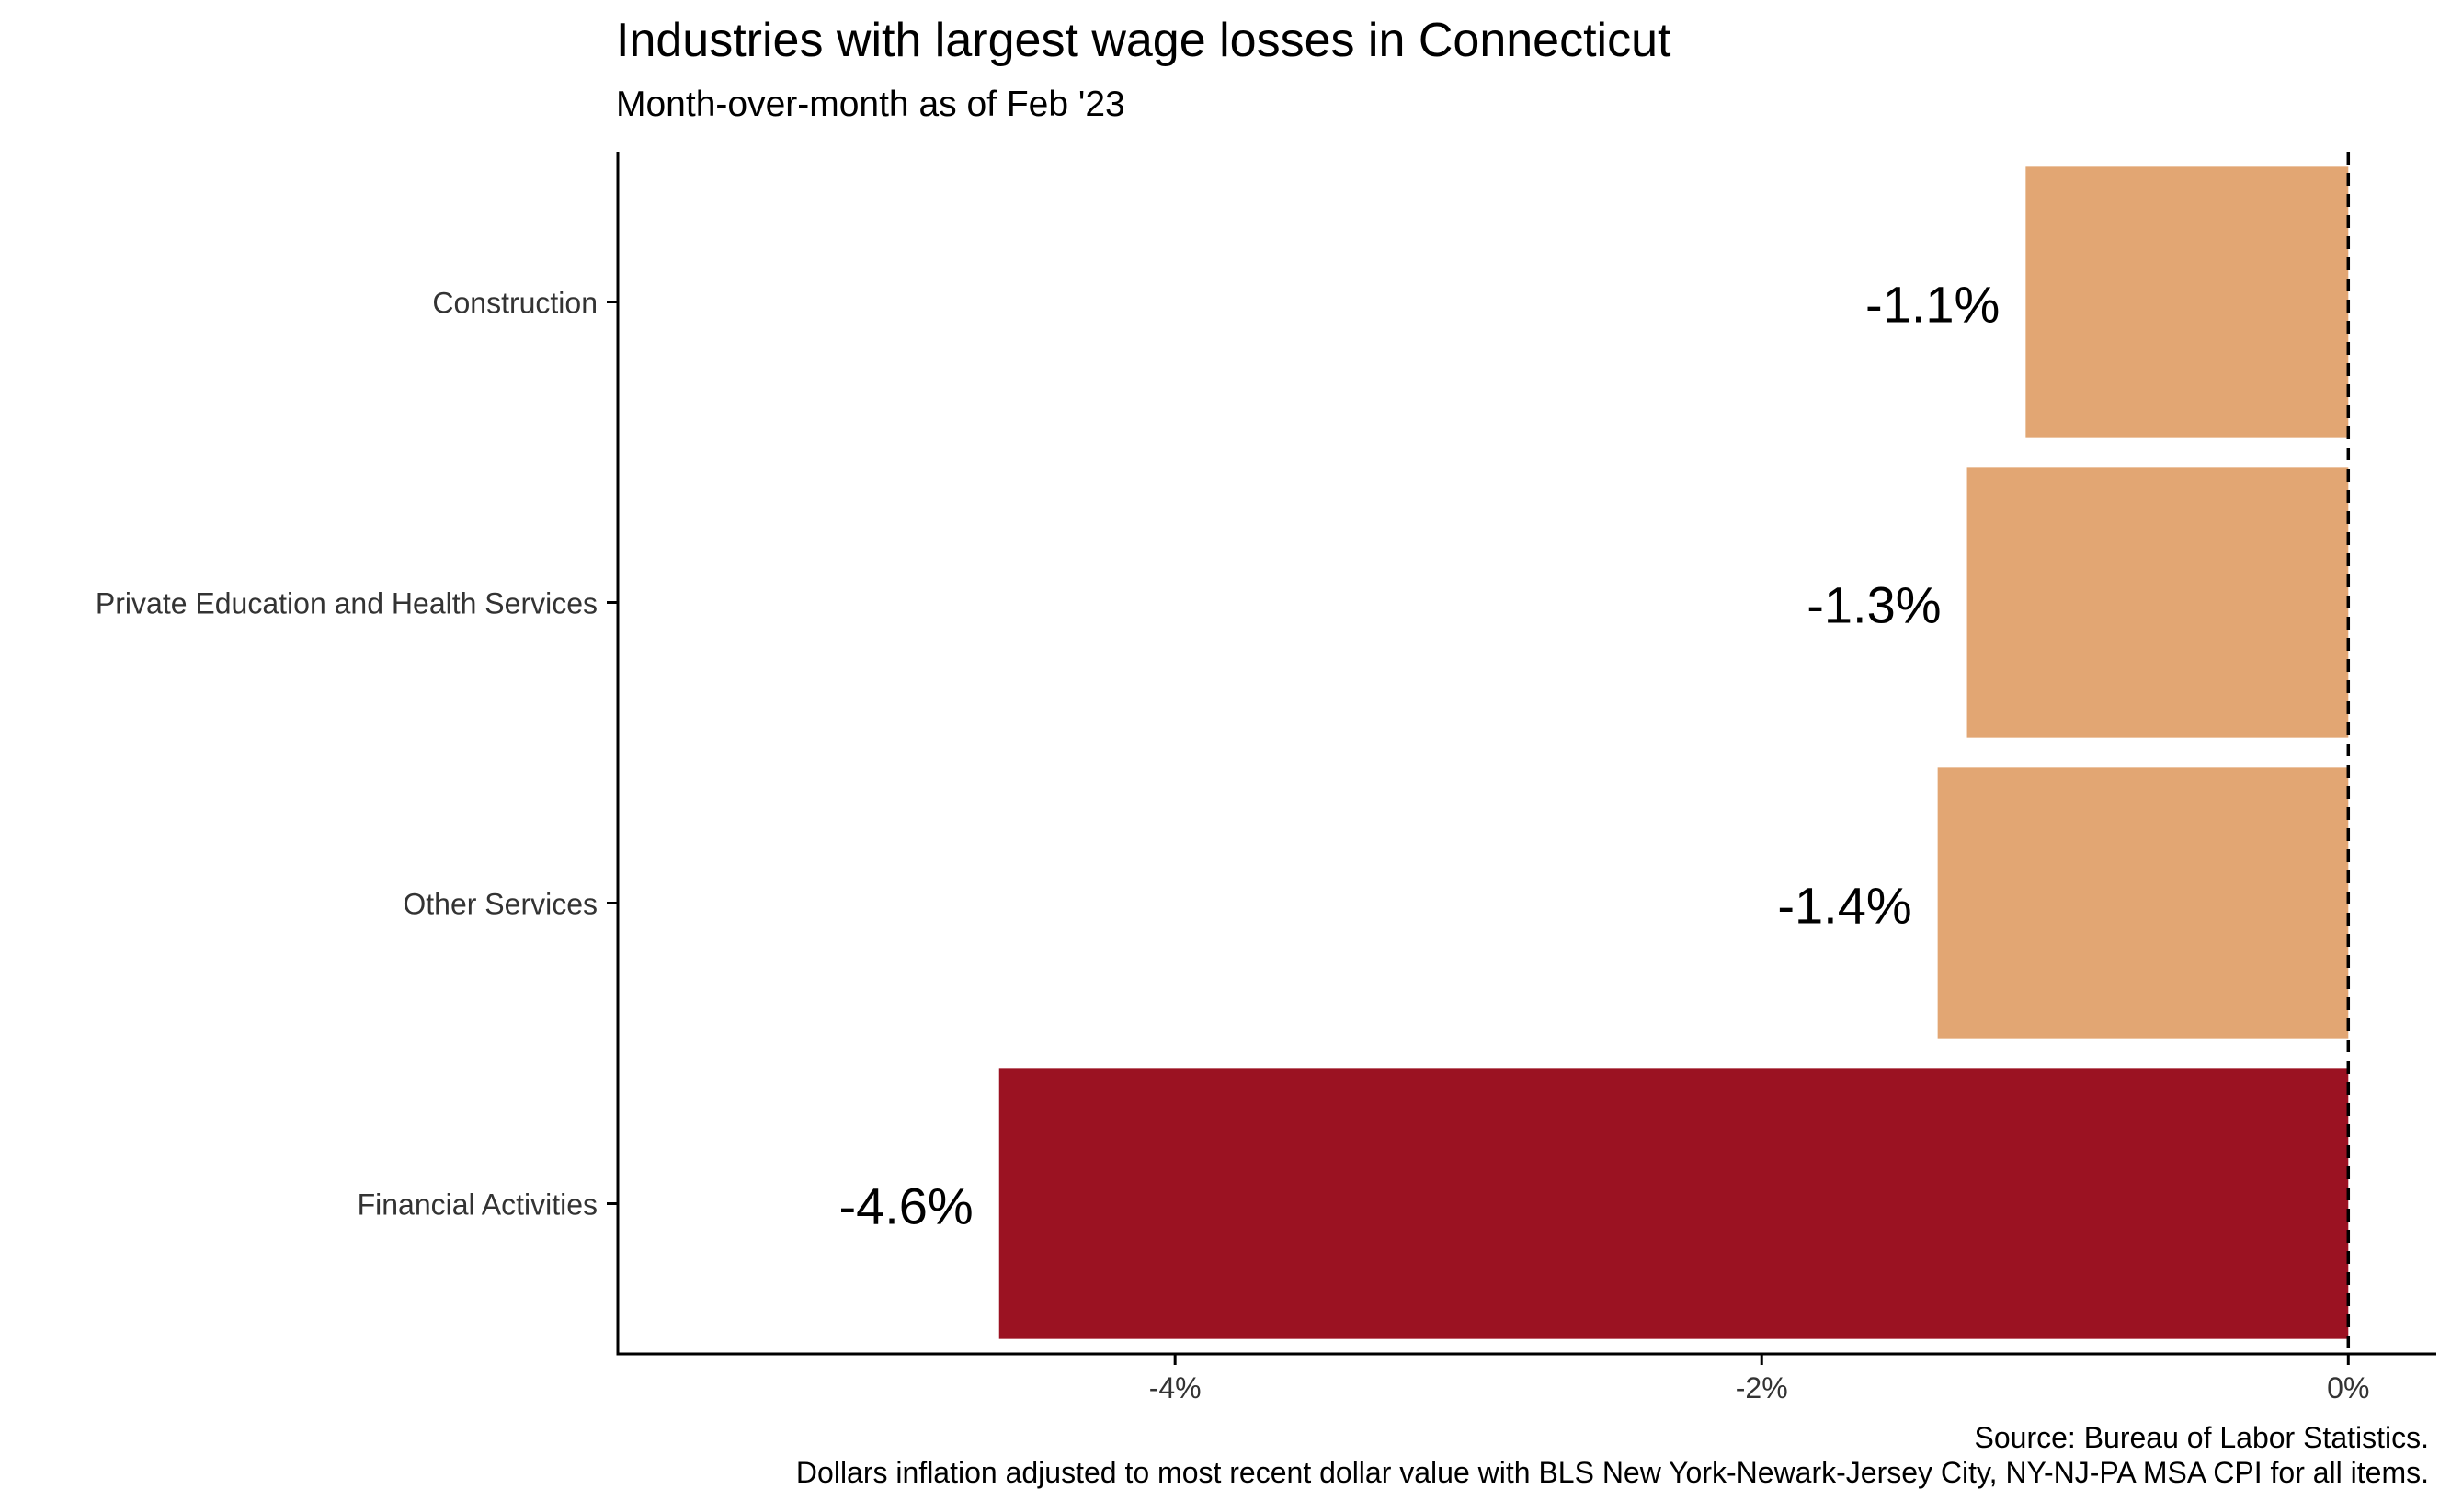 This screenshot has width=2451, height=1512. What do you see at coordinates (1175, 1387) in the screenshot?
I see `x-tick-label-1: -4%` at bounding box center [1175, 1387].